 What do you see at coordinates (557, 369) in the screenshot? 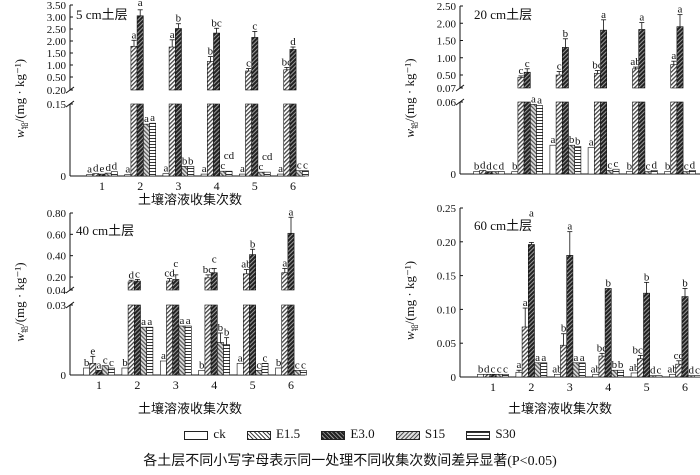
I see `significance-letter: ab` at bounding box center [557, 369].